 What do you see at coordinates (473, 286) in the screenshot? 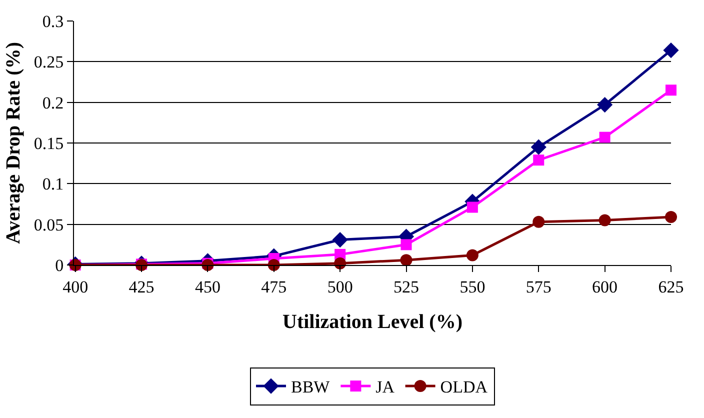
I see `x-tick-label: 550` at bounding box center [473, 286].